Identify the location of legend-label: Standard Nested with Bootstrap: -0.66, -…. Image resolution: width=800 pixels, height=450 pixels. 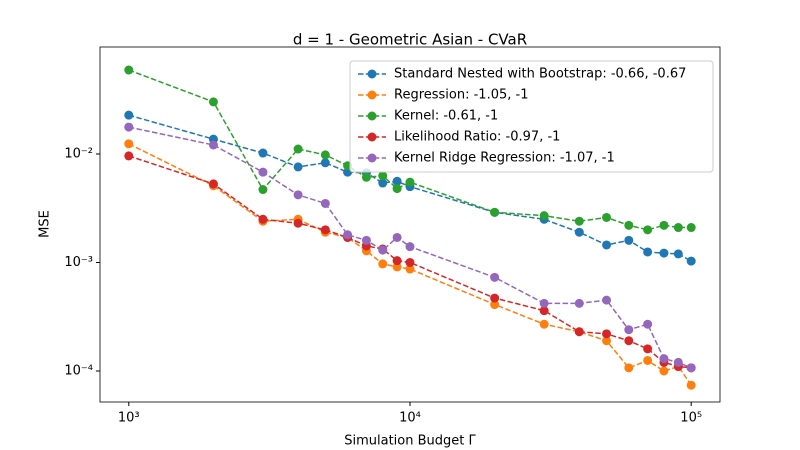
(540, 74).